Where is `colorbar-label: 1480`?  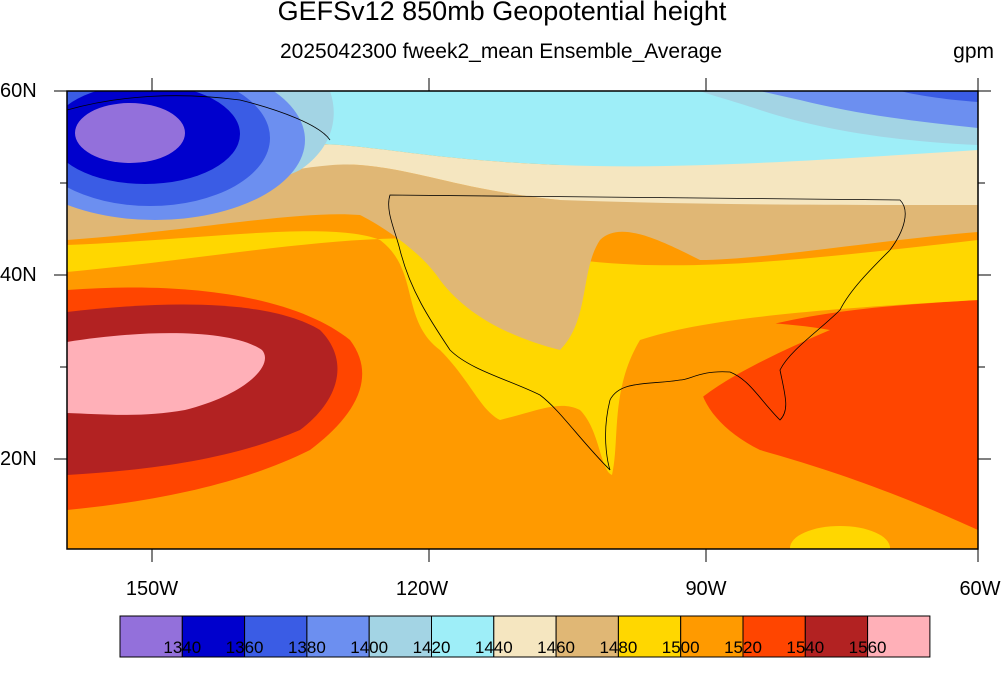 colorbar-label: 1480 is located at coordinates (618, 647).